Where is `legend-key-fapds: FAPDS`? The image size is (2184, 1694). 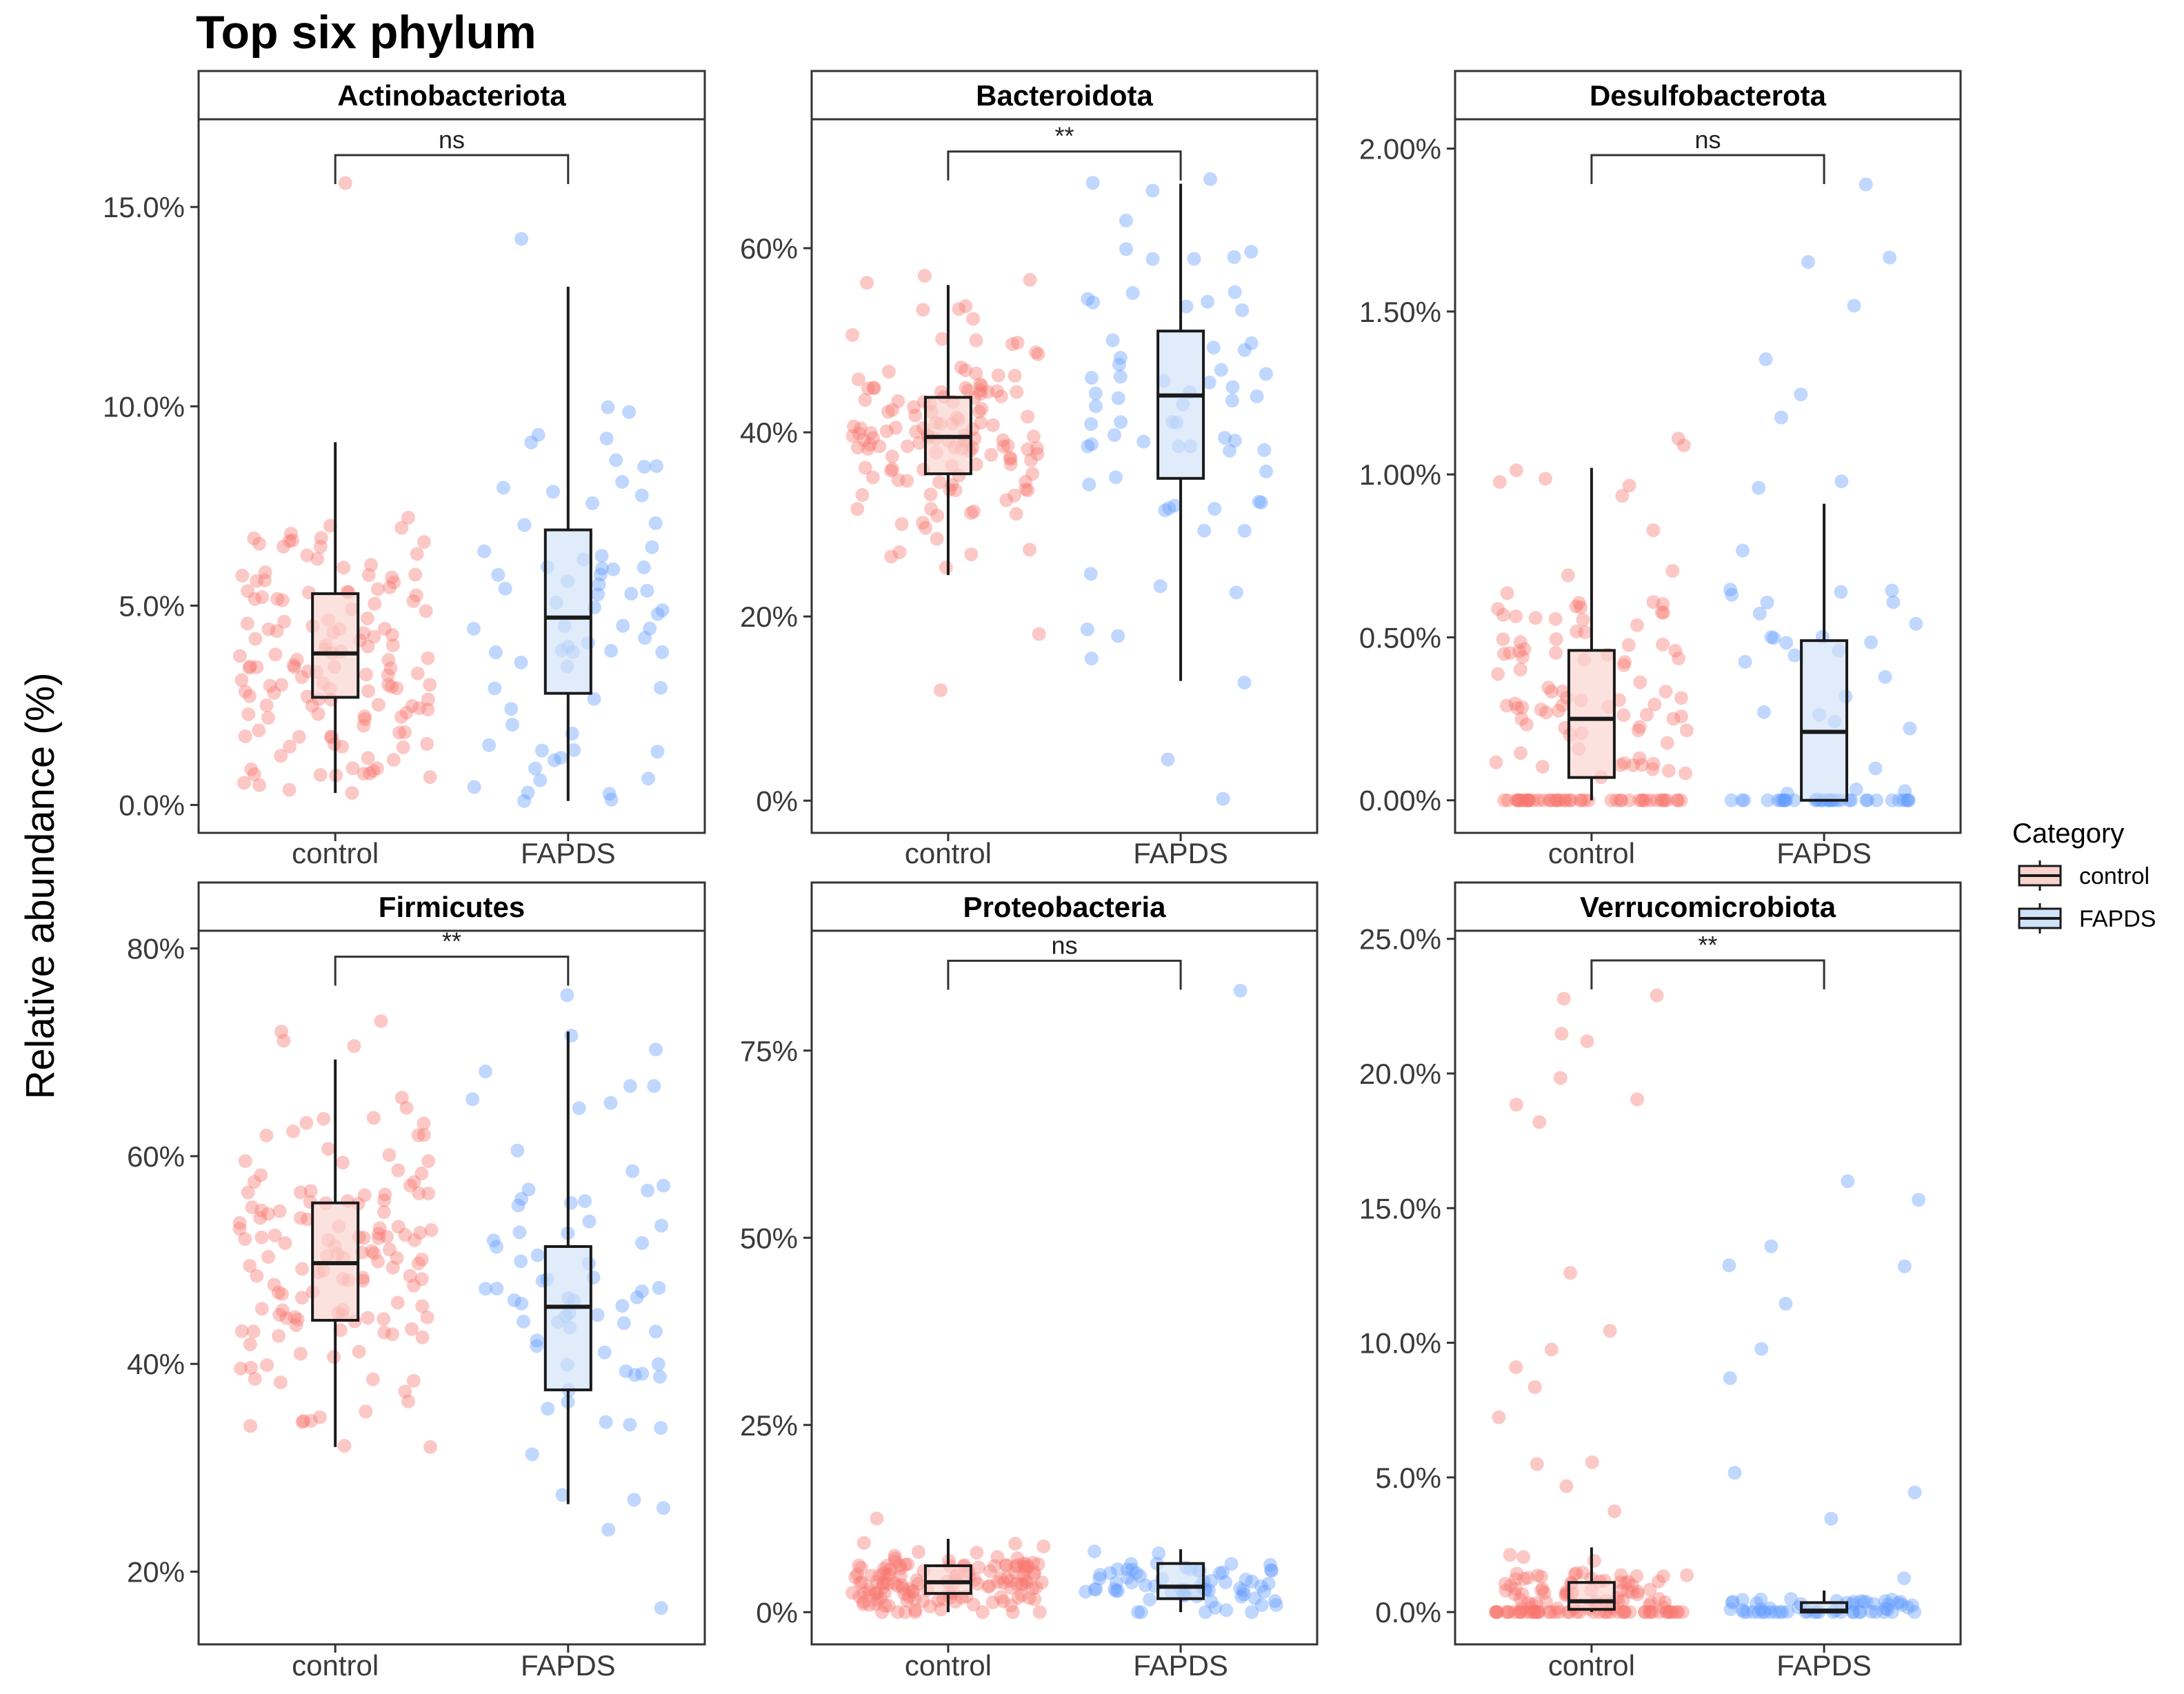 legend-key-fapds: FAPDS is located at coordinates (2087, 919).